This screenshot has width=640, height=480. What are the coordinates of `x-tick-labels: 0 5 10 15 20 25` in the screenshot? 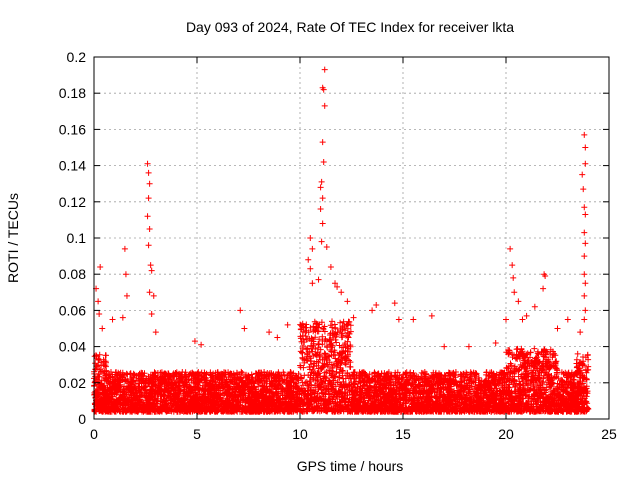 It's located at (353, 434).